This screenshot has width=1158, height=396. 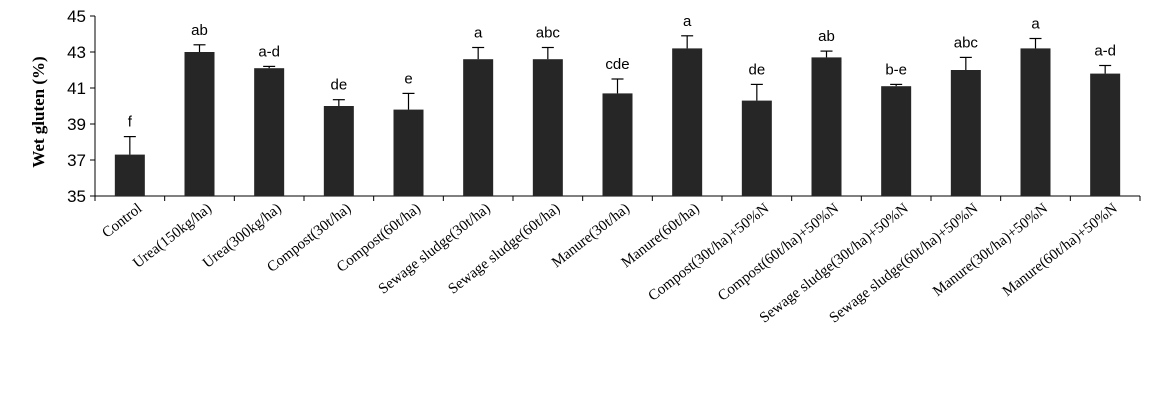 What do you see at coordinates (76, 106) in the screenshot?
I see `y-tick-labels: 35 37 39 41 43 45` at bounding box center [76, 106].